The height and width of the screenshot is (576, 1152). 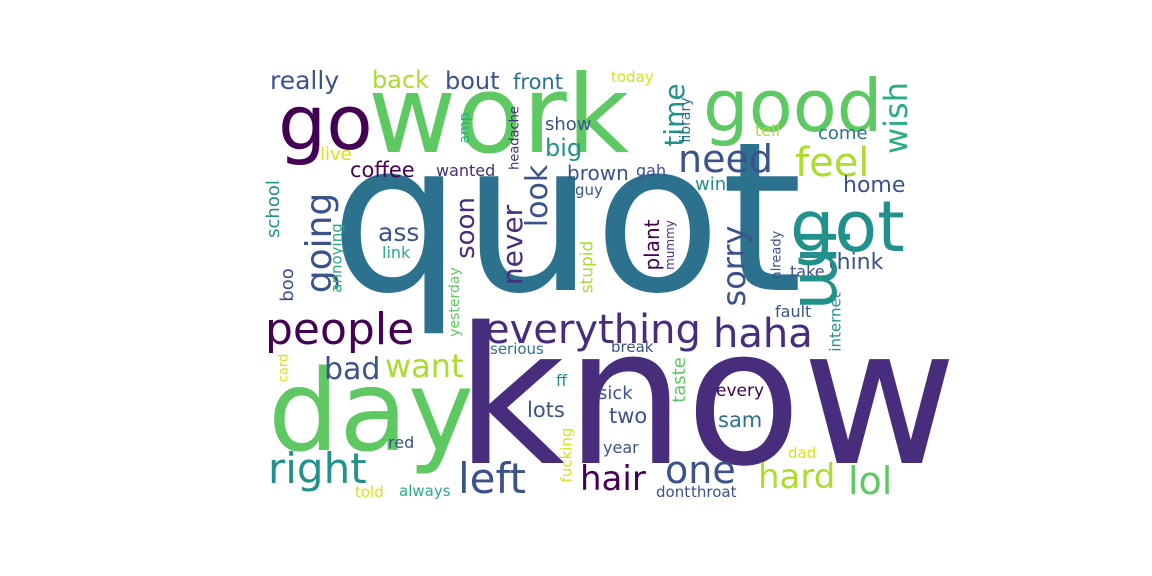 I want to click on word-told: told, so click(x=369, y=492).